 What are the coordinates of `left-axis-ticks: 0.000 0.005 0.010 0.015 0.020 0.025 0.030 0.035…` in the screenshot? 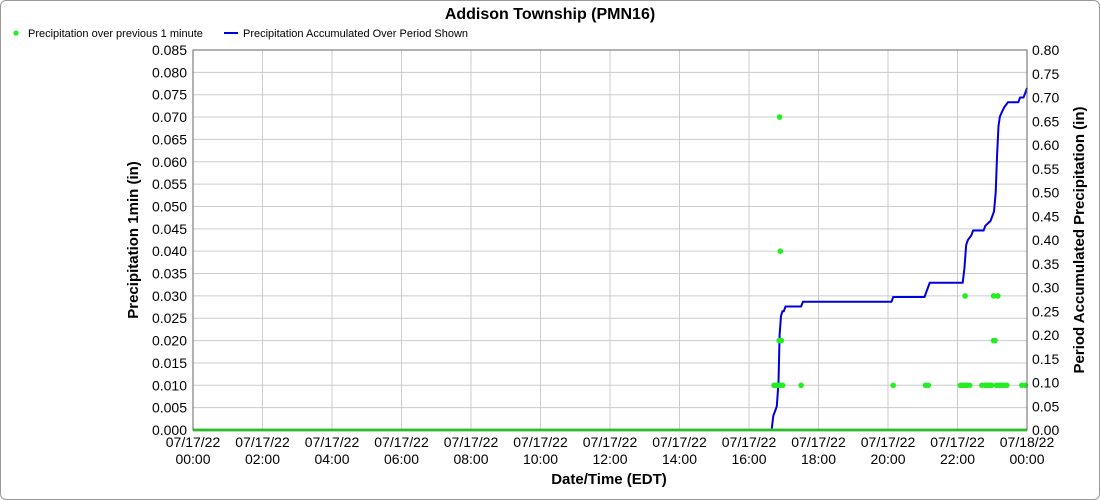 It's located at (169, 240).